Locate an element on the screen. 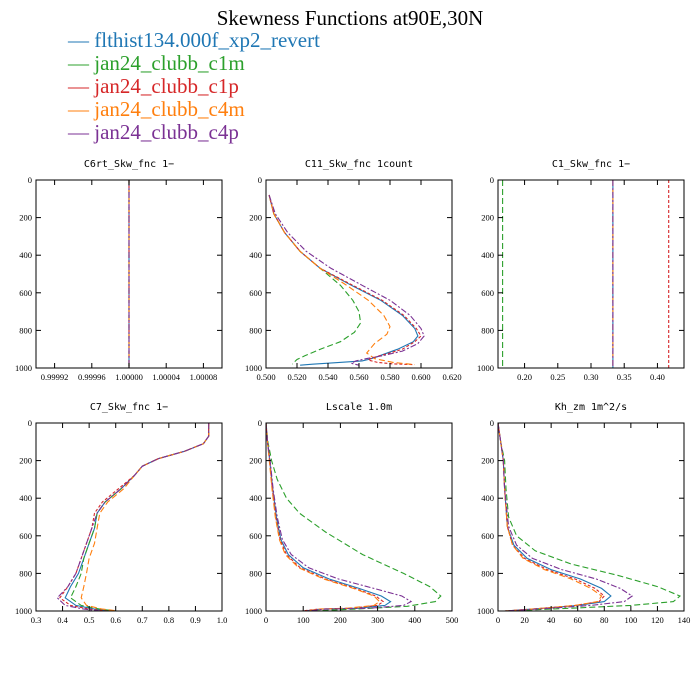 This screenshot has width=700, height=700. x-tick-label: 120 is located at coordinates (657, 620).